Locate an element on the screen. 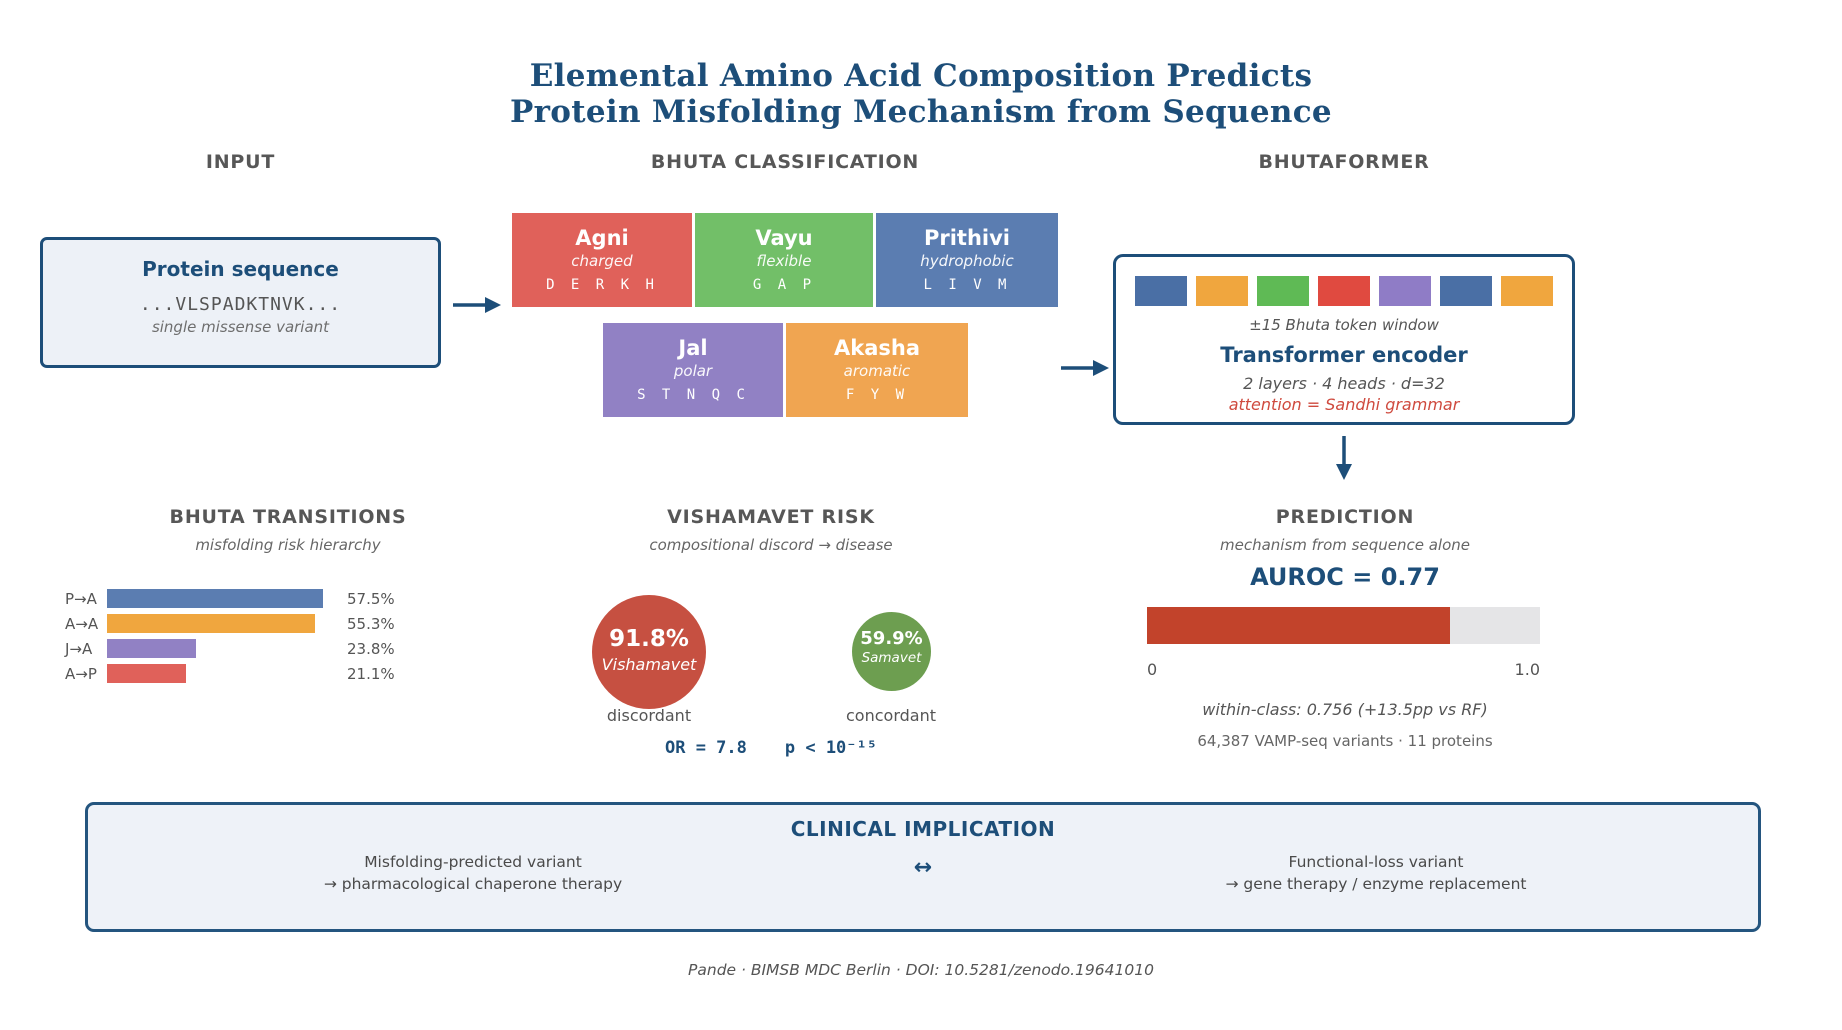 The width and height of the screenshot is (1842, 1030). vishamavet-subtitle: compositional discord → disease is located at coordinates (771, 545).